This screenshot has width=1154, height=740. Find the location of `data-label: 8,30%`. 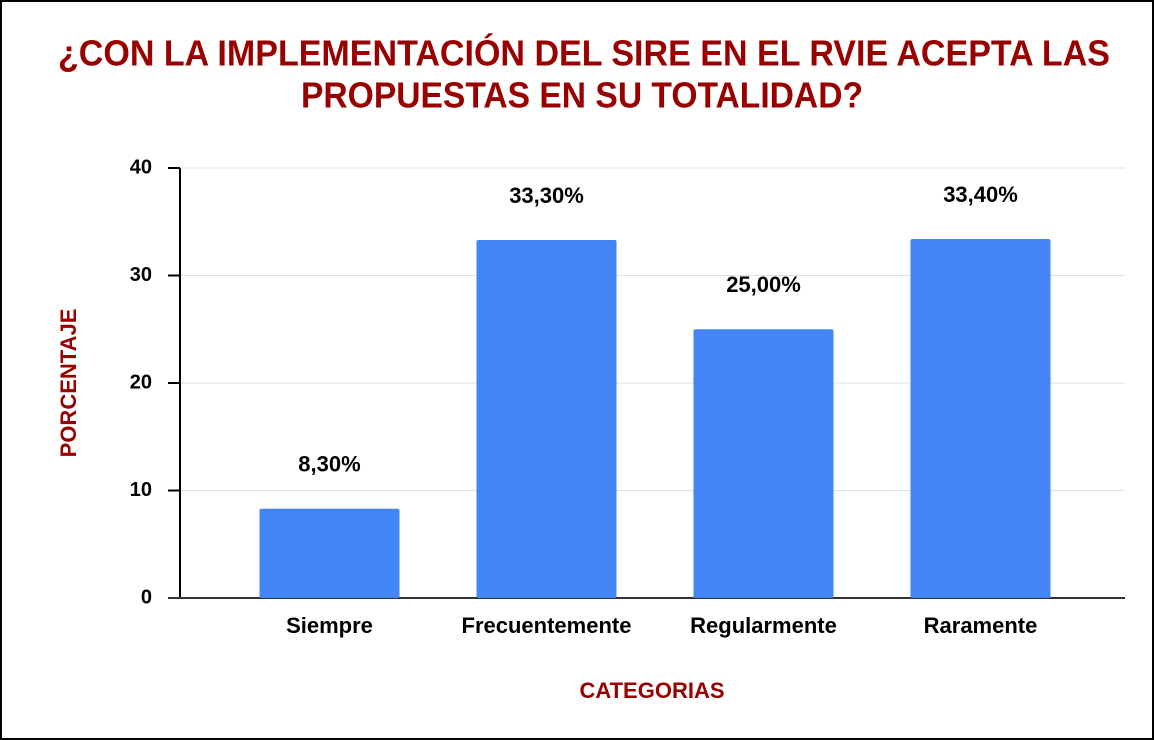

data-label: 8,30% is located at coordinates (329, 464).